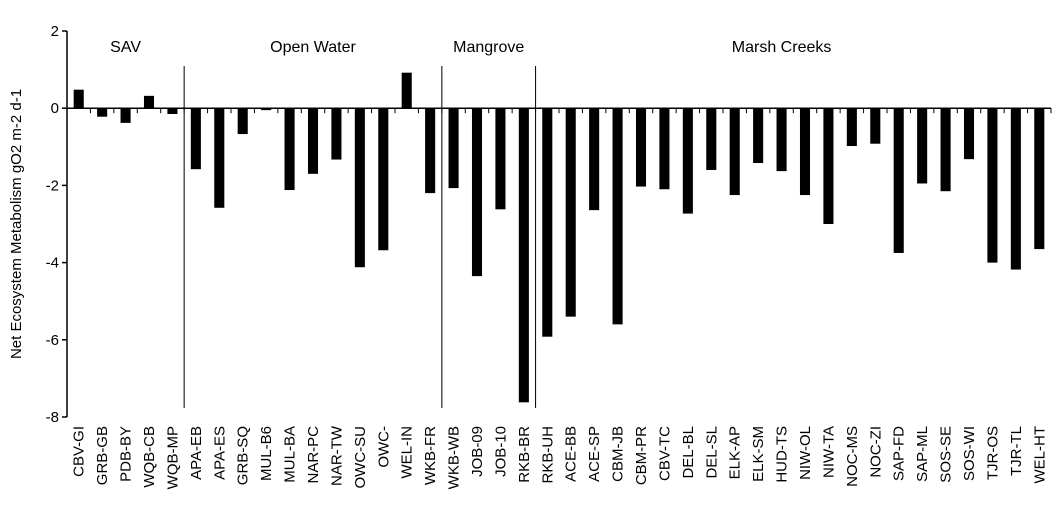  Describe the element at coordinates (243, 455) in the screenshot. I see `x-tick-label: GRB-SQ` at that location.